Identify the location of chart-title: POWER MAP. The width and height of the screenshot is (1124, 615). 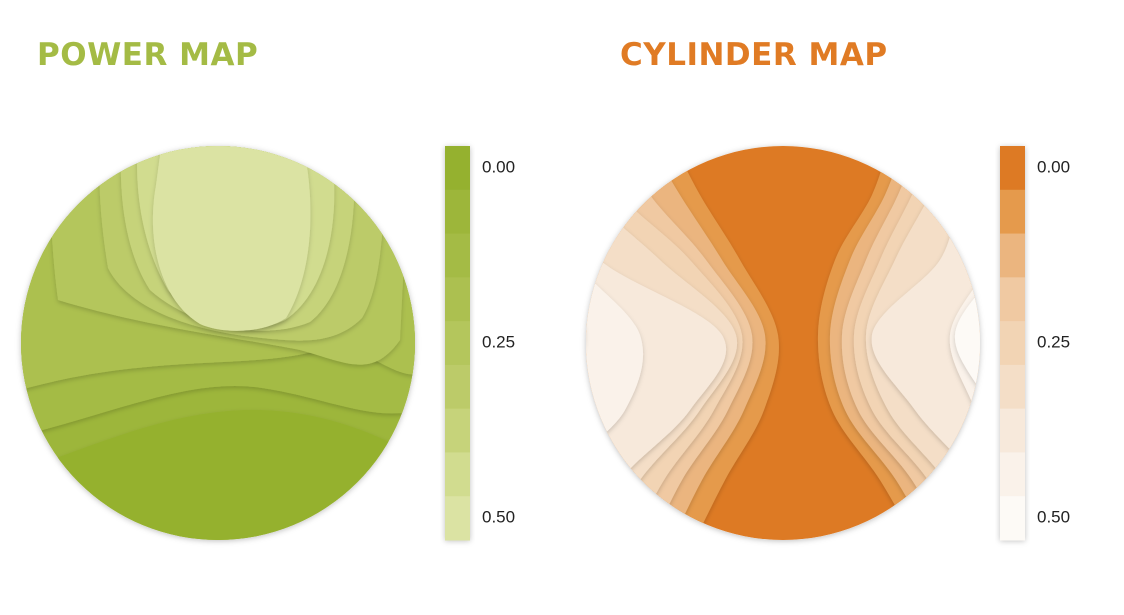
(147, 55).